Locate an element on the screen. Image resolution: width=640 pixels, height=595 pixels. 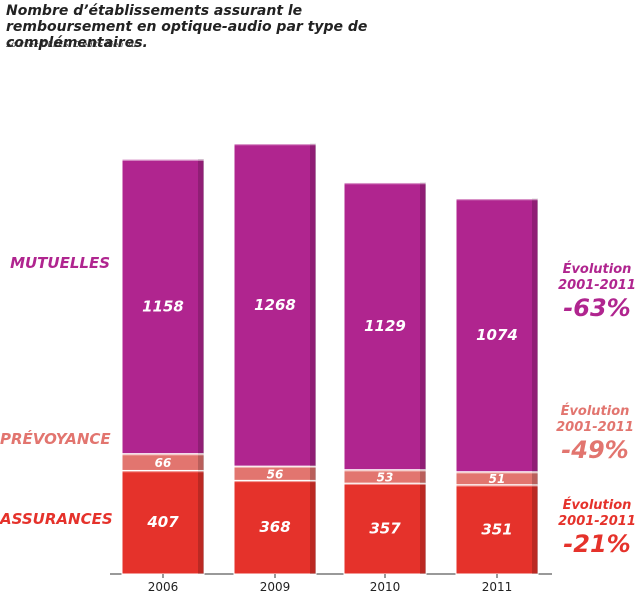
label-prevoyance: PRÉVOYANCE is located at coordinates (55, 439).